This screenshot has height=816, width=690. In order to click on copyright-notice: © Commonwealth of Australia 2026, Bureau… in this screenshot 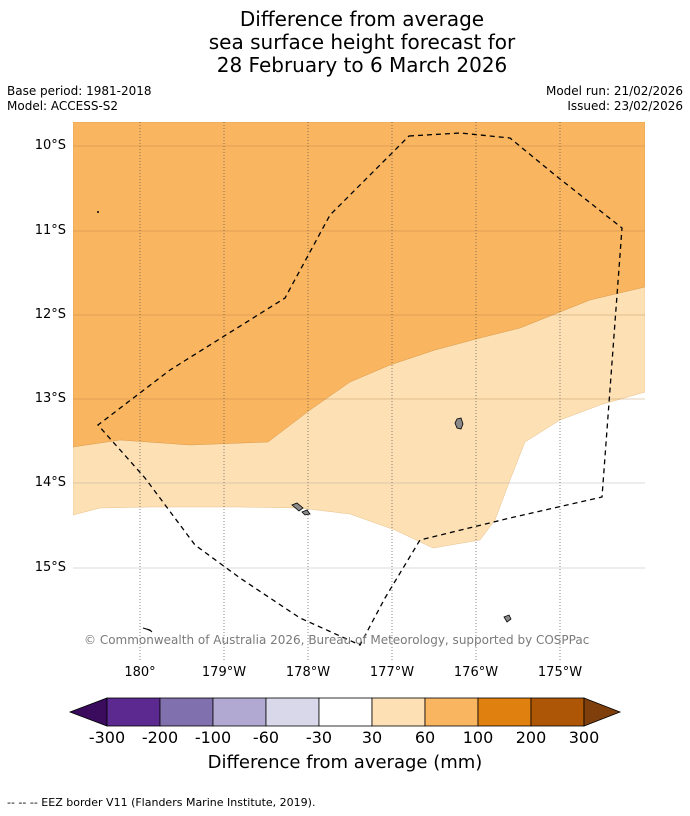, I will do `click(337, 640)`.